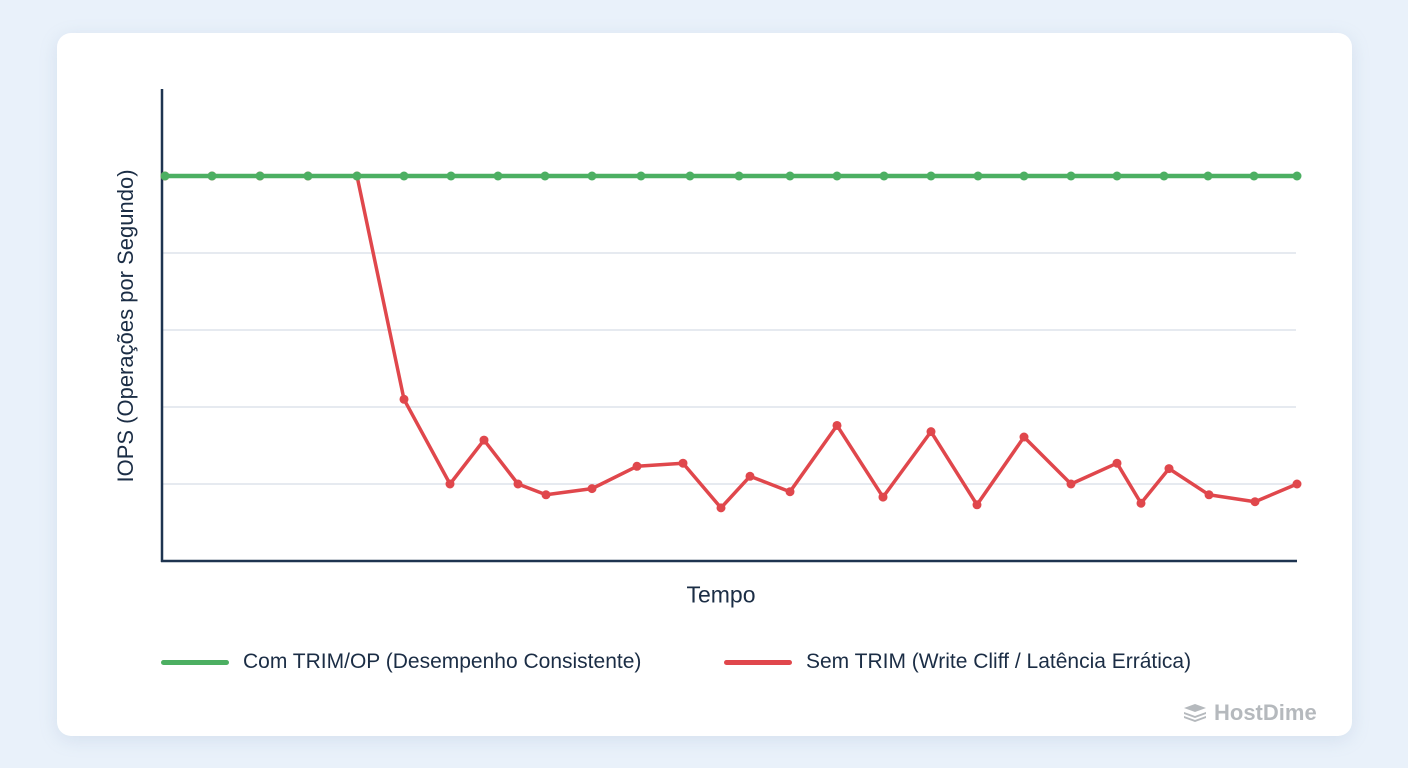 This screenshot has width=1408, height=768. I want to click on server-stack-icon, so click(1195, 713).